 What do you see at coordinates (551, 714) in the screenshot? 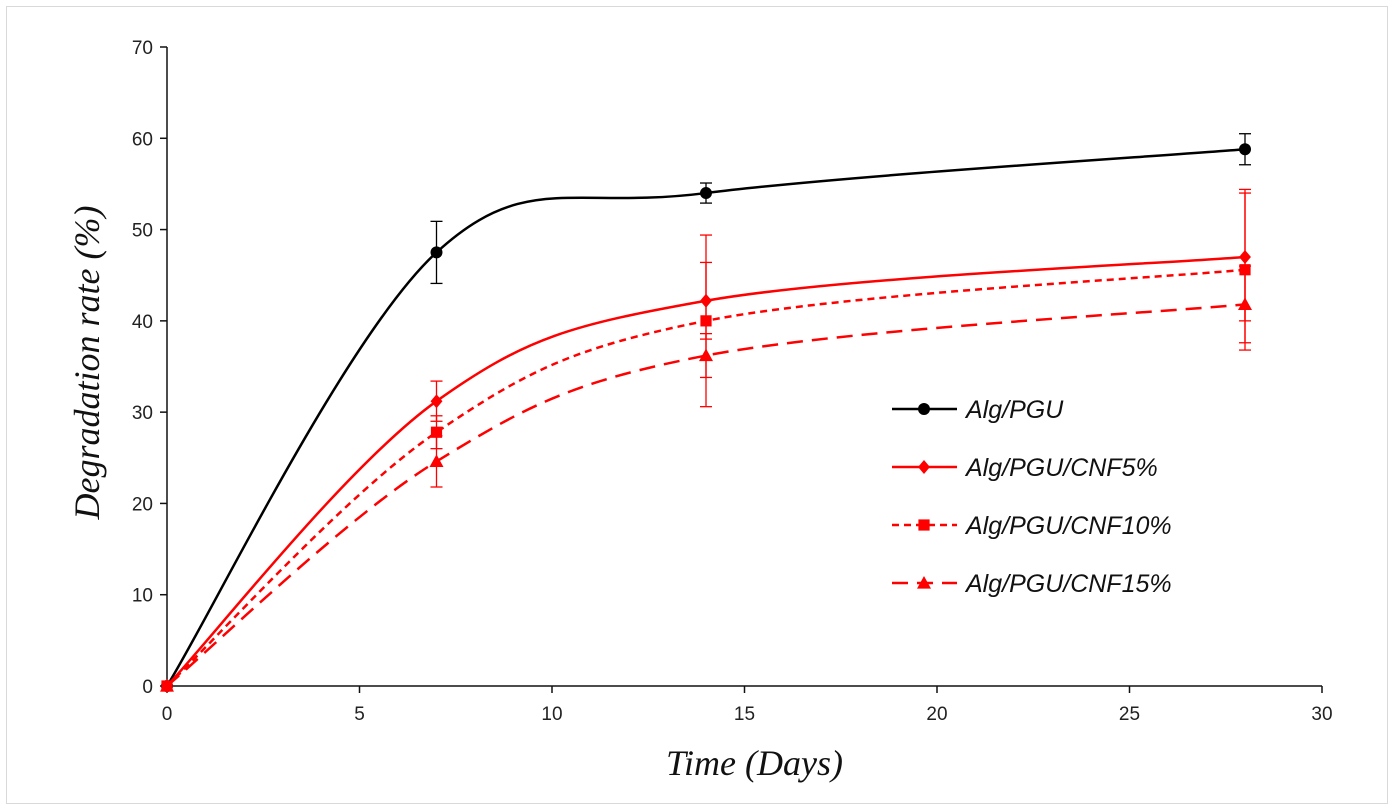
I see `x-tick-label: 10` at bounding box center [551, 714].